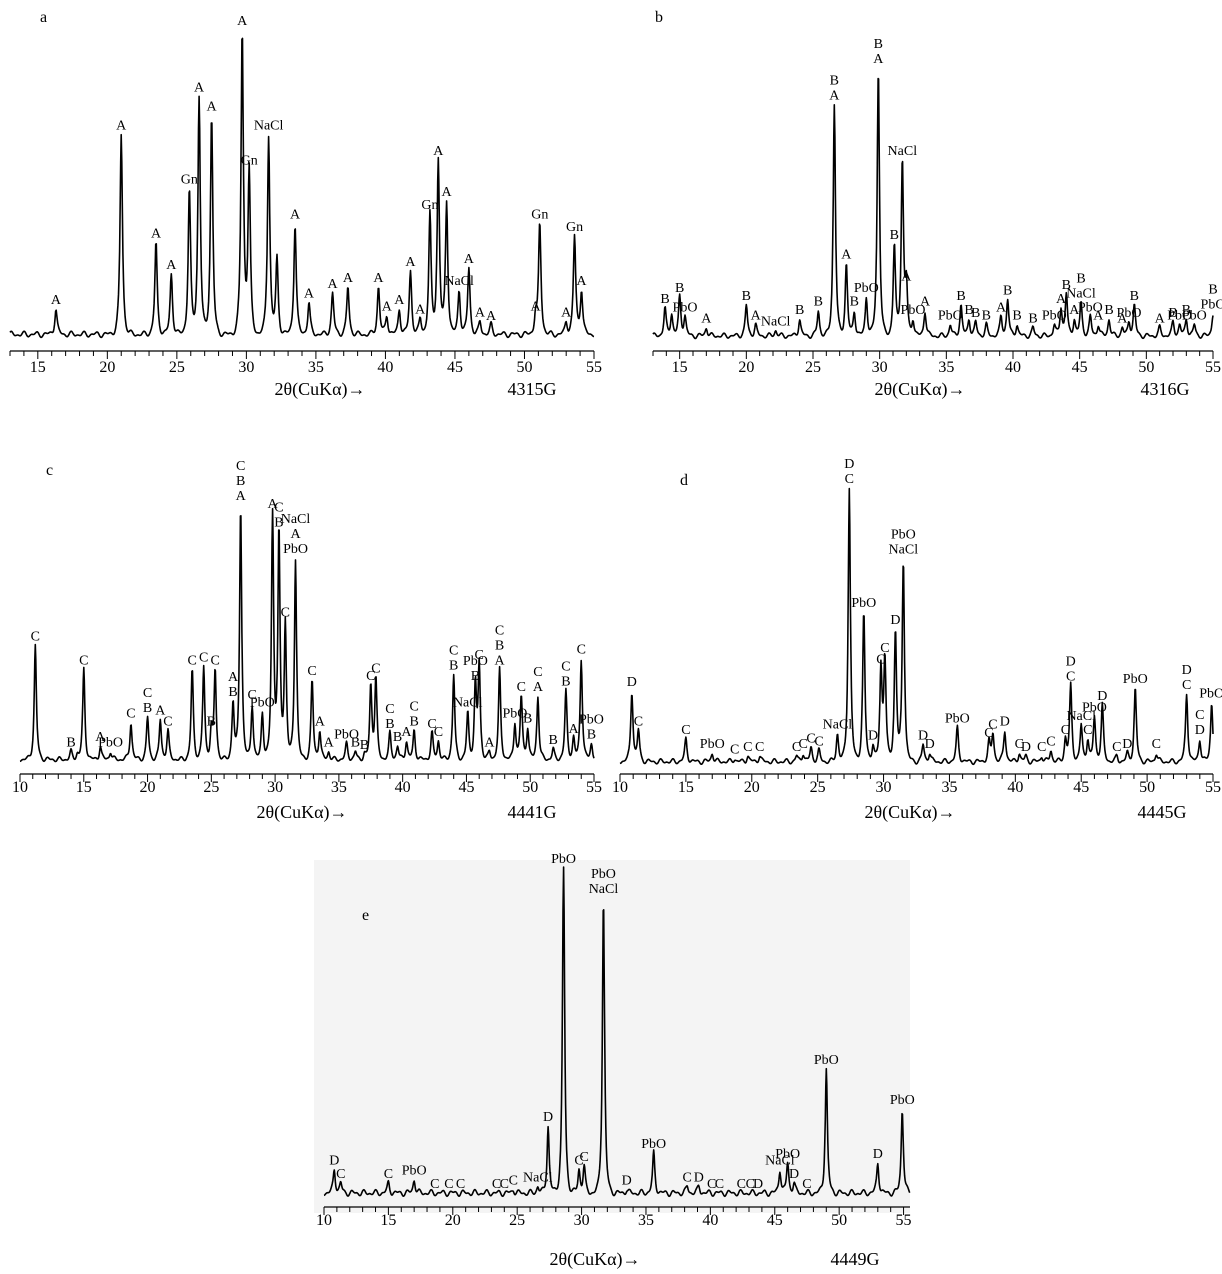  Describe the element at coordinates (301, 812) in the screenshot. I see `x-axis-label: 2θ(CuKα)→` at that location.